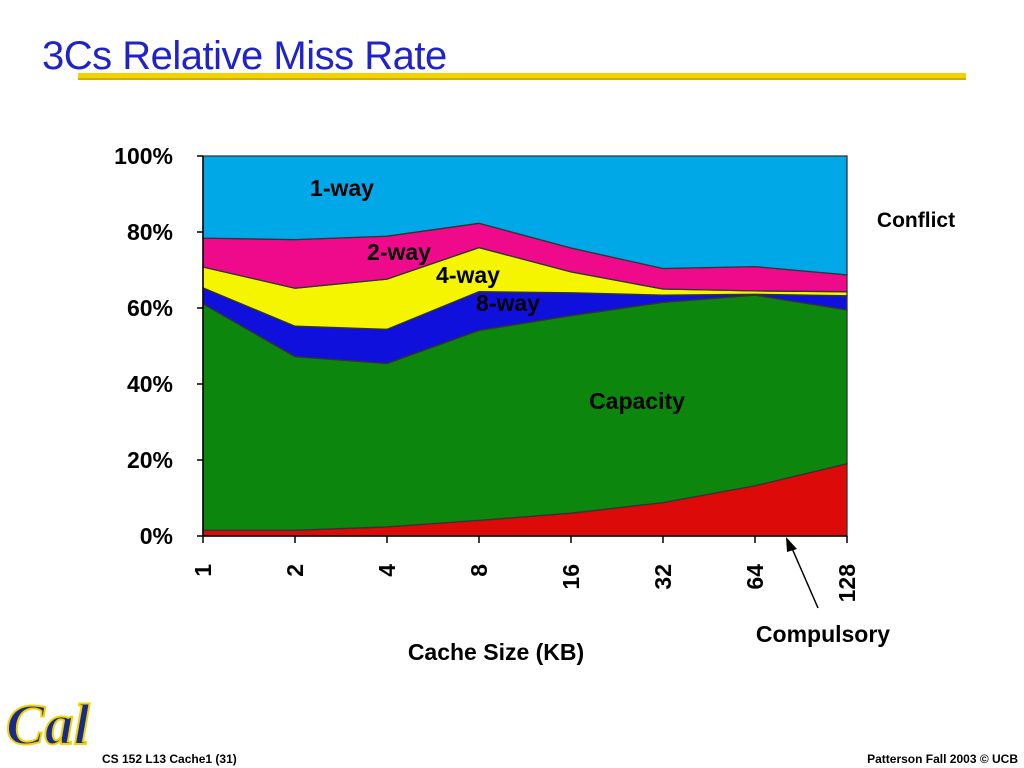  Describe the element at coordinates (244, 56) in the screenshot. I see `slide-title: 3Cs Relative Miss Rate` at that location.